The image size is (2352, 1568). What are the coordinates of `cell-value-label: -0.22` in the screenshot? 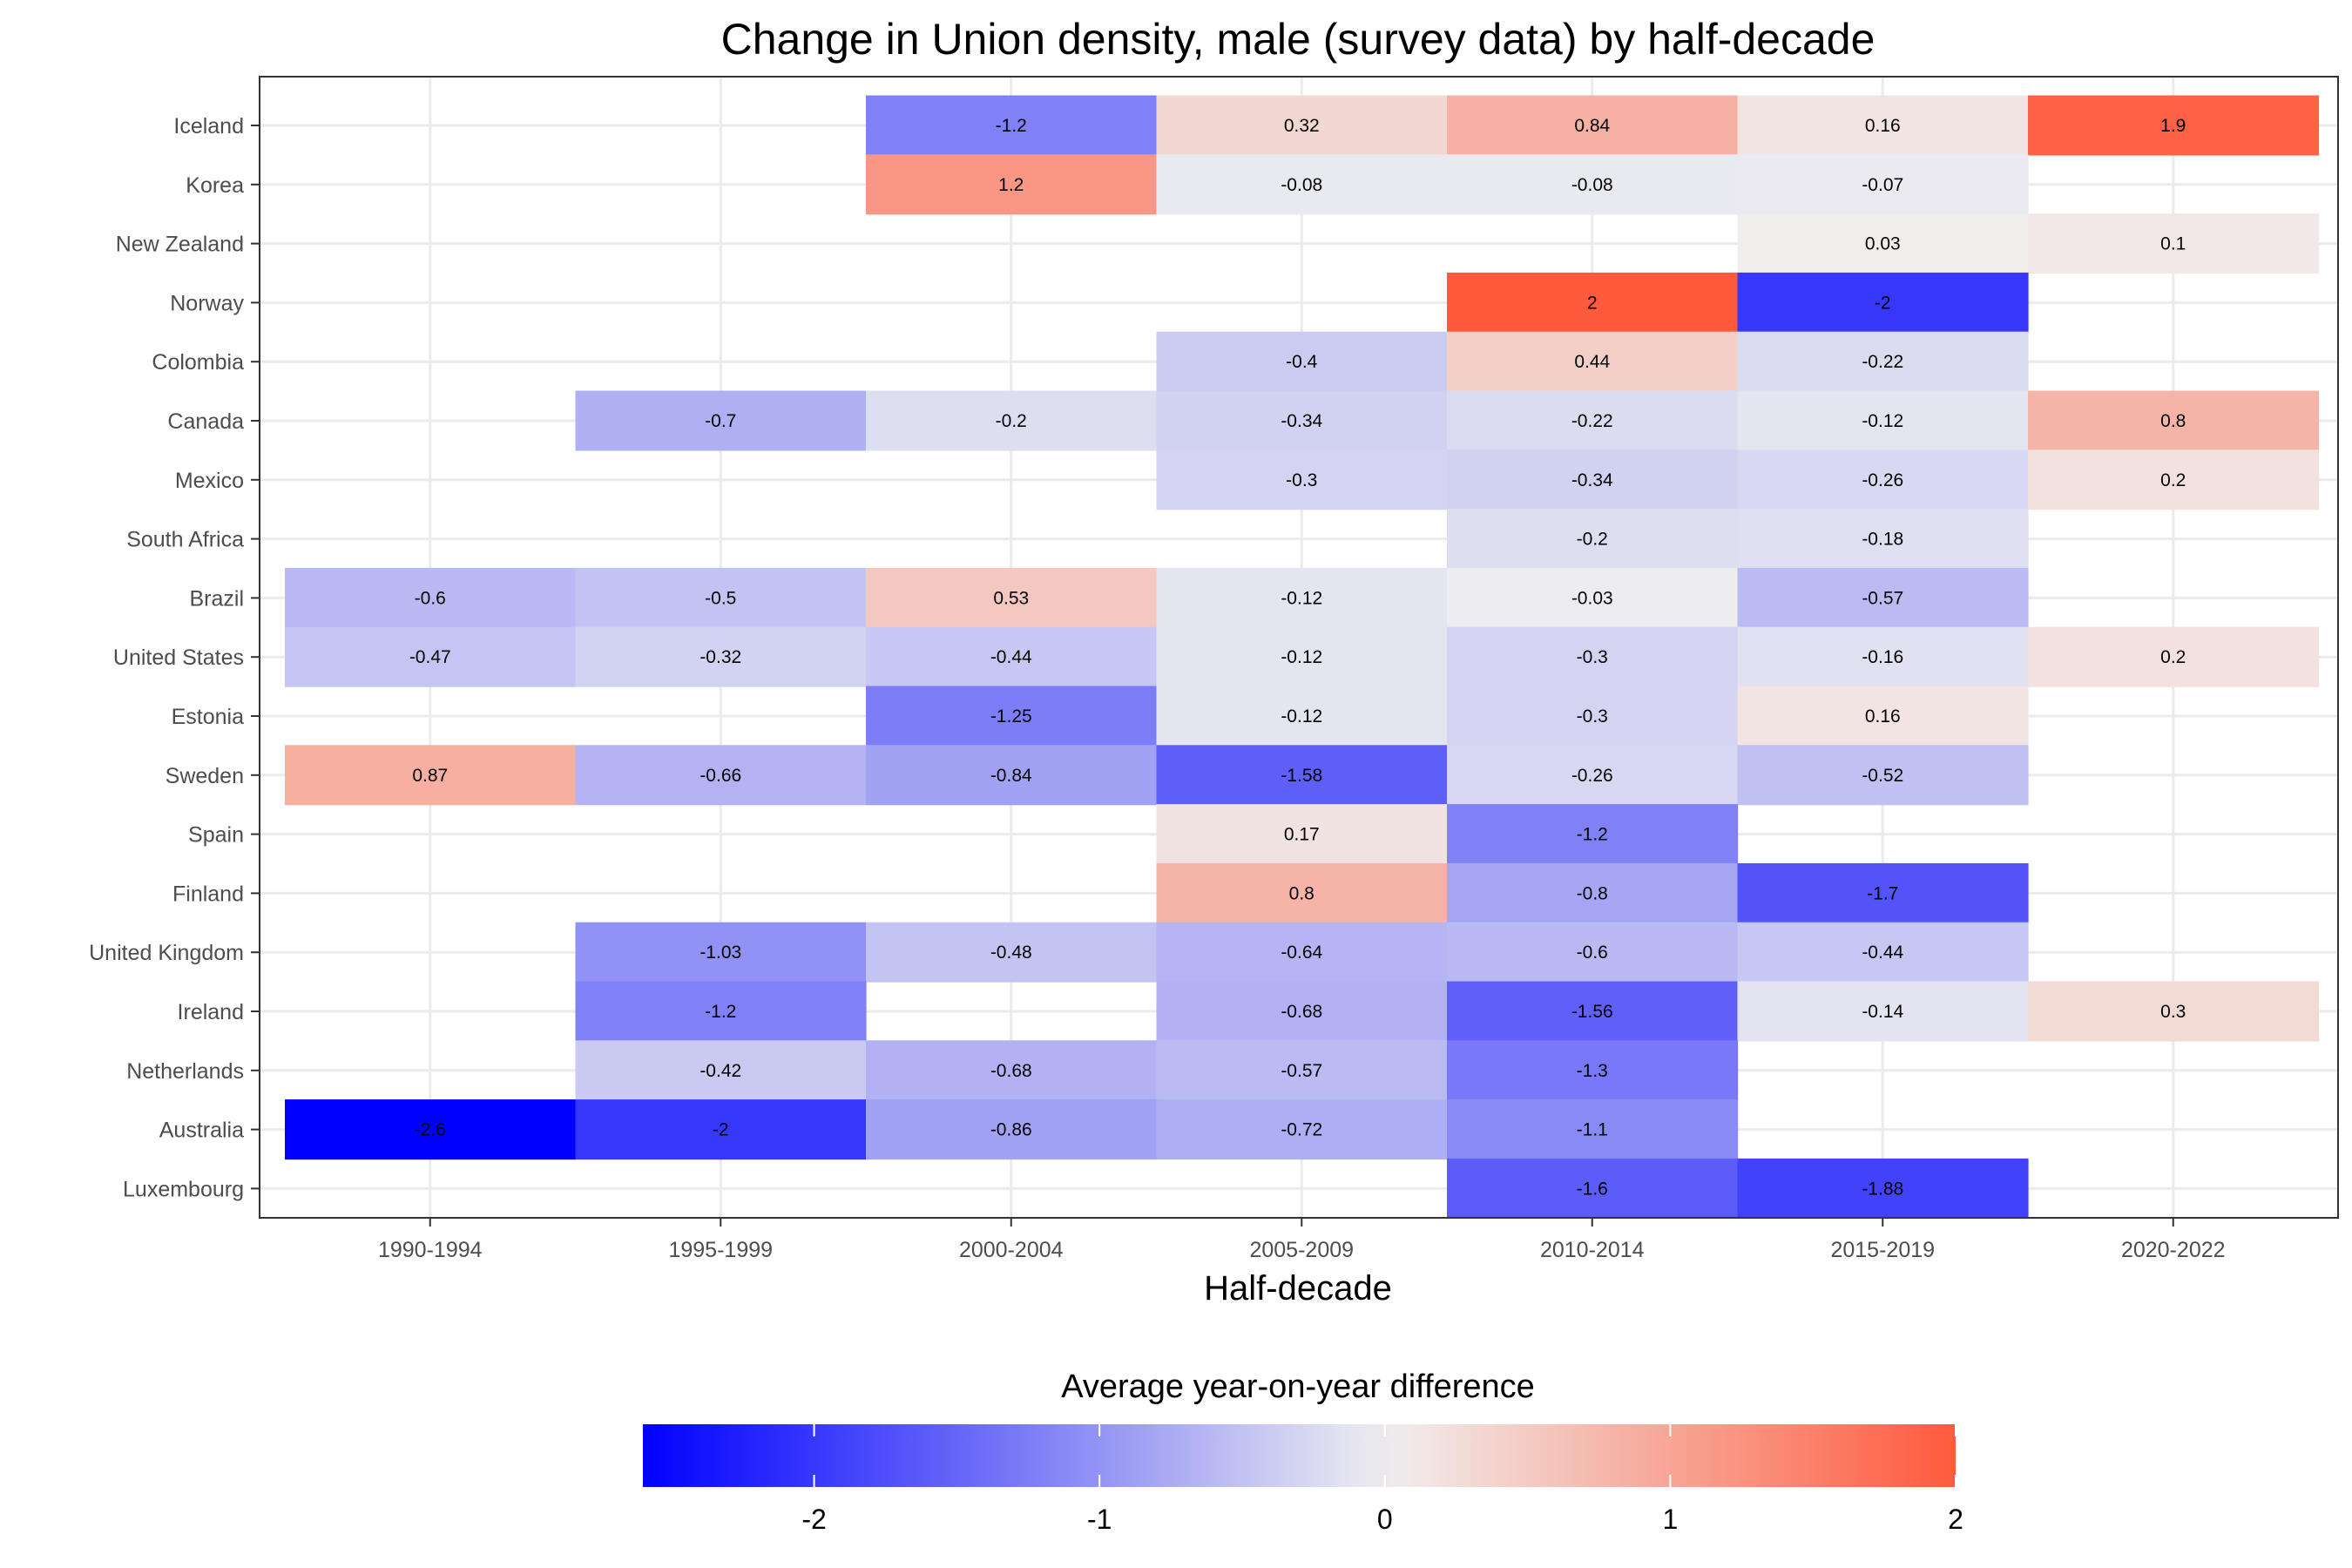 It's located at (1883, 362).